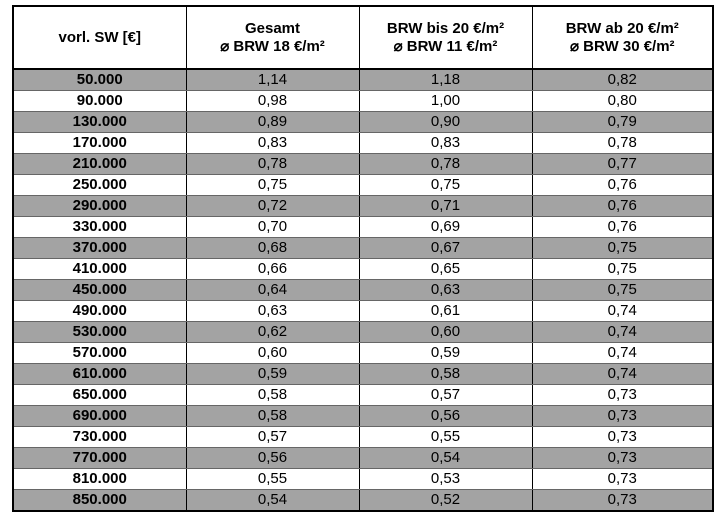  I want to click on cell: 0,77, so click(622, 164).